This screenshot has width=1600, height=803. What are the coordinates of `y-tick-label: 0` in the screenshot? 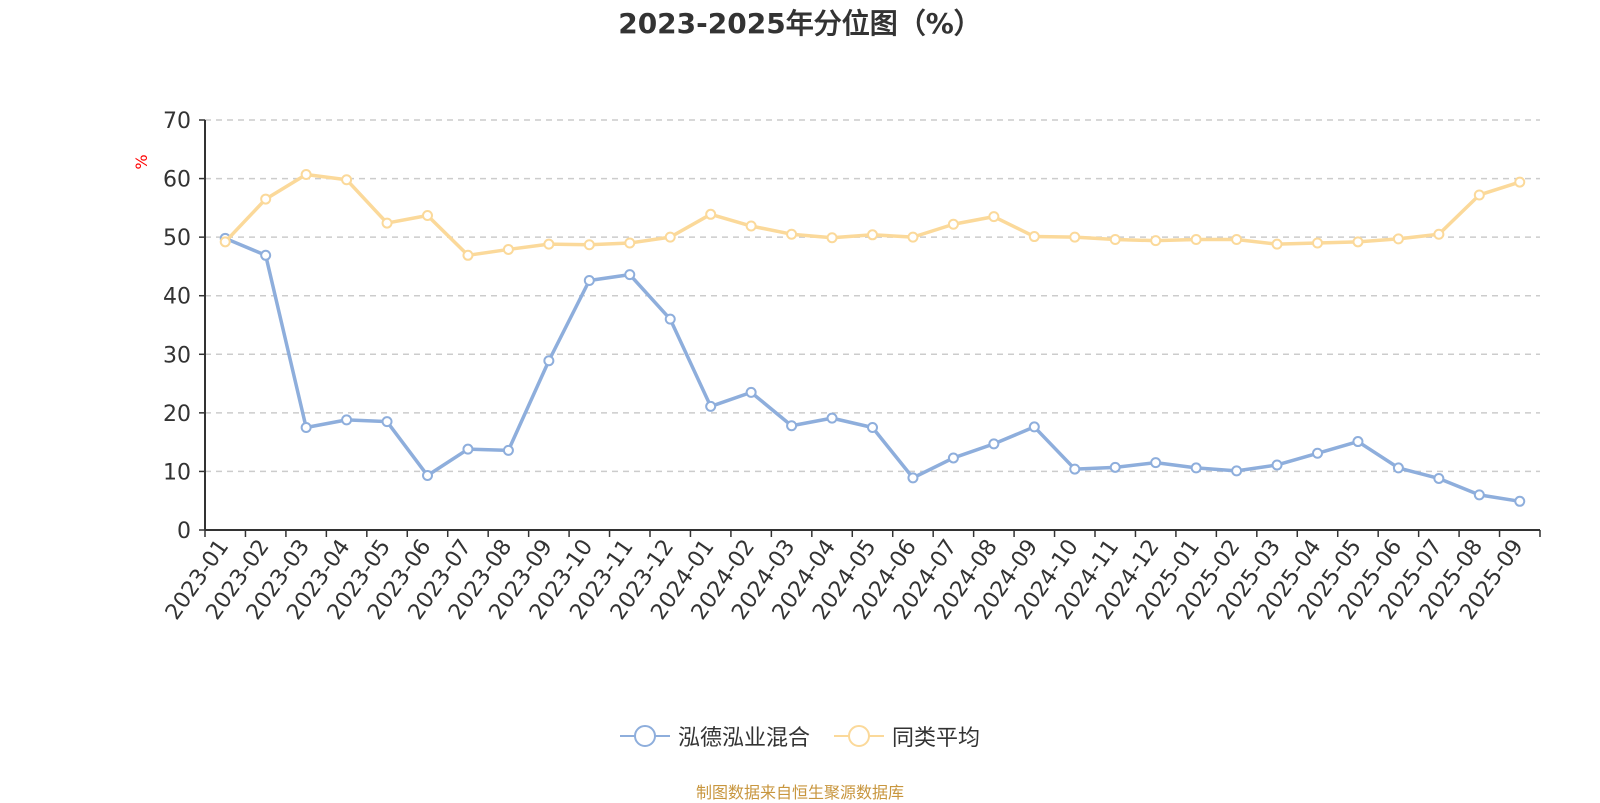 It's located at (184, 531).